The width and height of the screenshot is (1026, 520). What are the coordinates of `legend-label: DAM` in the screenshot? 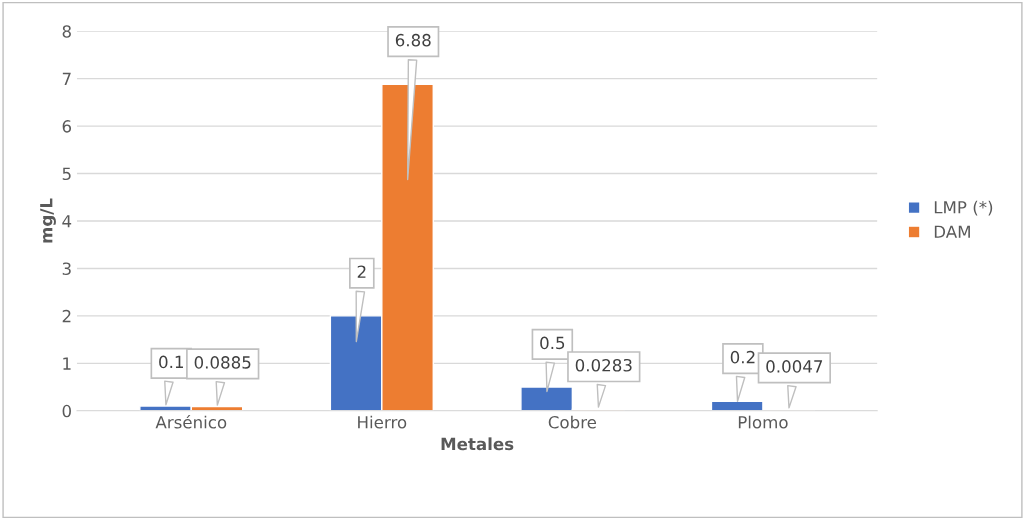 It's located at (952, 231).